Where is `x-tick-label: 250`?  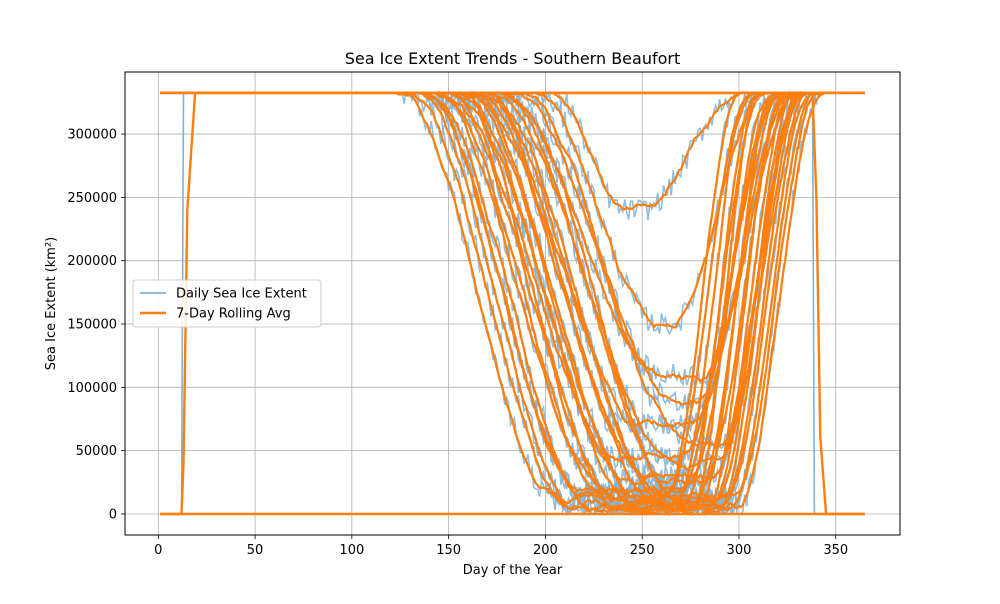
x-tick-label: 250 is located at coordinates (642, 550).